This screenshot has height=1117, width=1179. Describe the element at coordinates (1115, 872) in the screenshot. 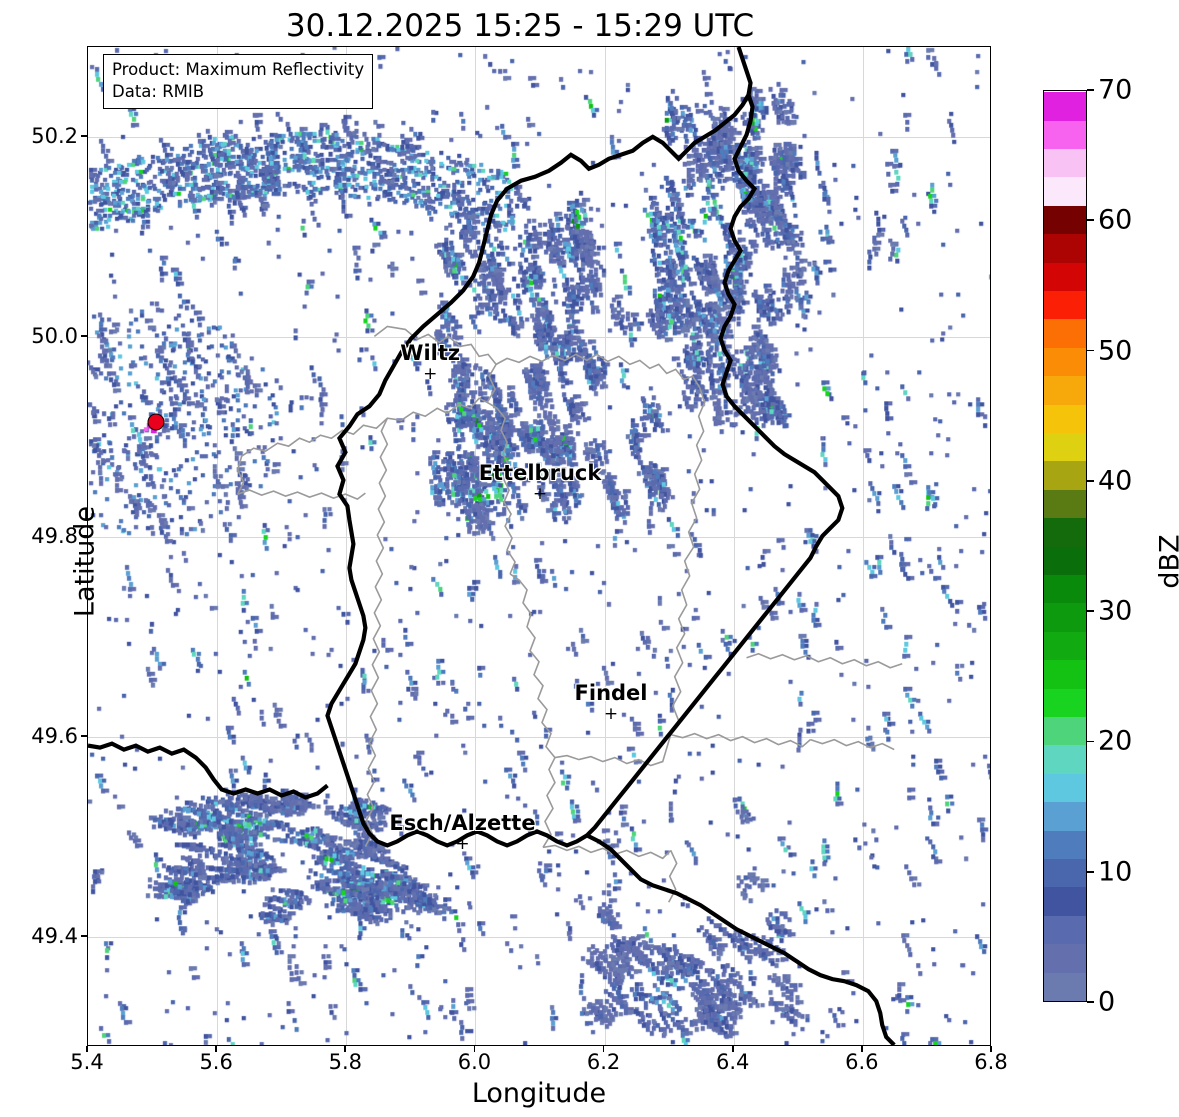

I see `colorbar-tick-label: 10` at that location.